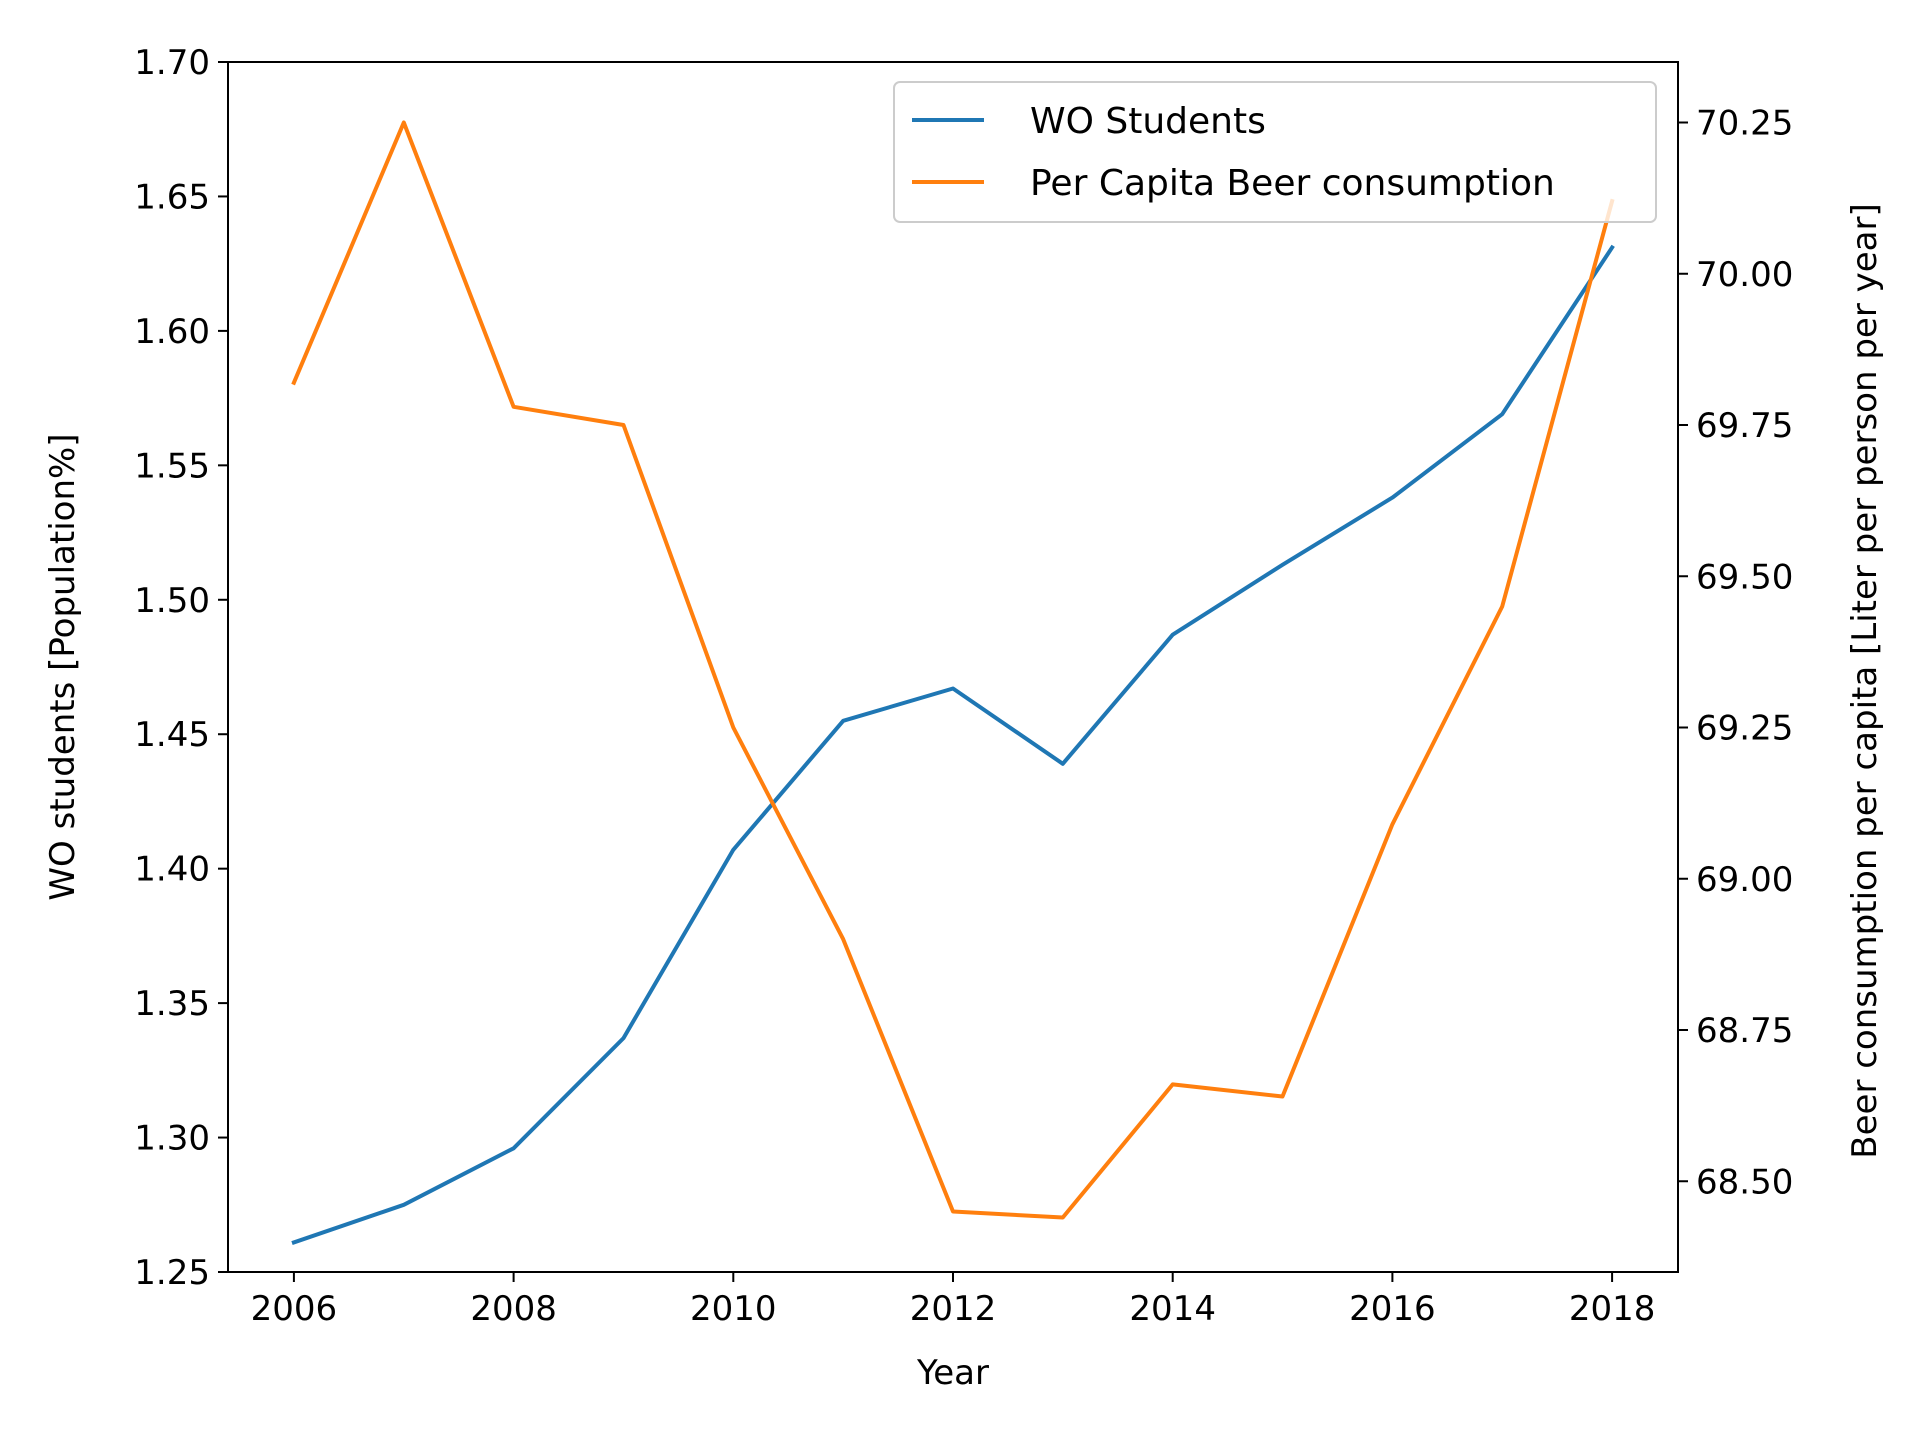 Image resolution: width=1920 pixels, height=1440 pixels. I want to click on x-axis: 2006 2008 2010 2012 2014 2016 2018, so click(953, 1300).